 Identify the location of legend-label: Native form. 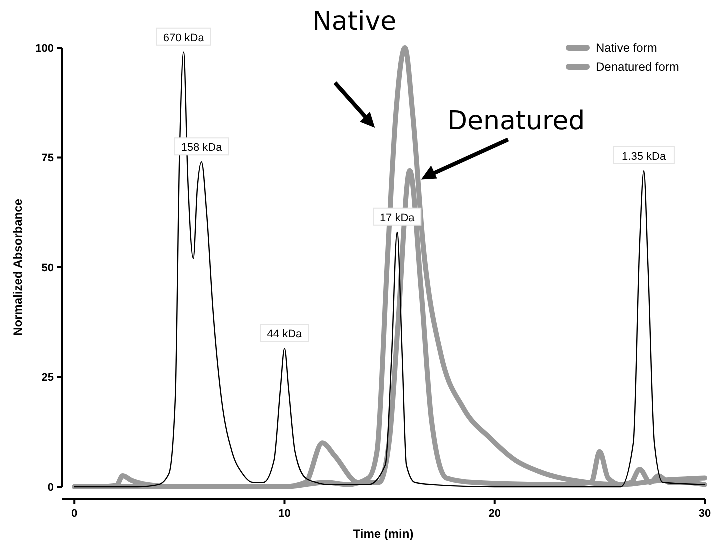
(627, 48).